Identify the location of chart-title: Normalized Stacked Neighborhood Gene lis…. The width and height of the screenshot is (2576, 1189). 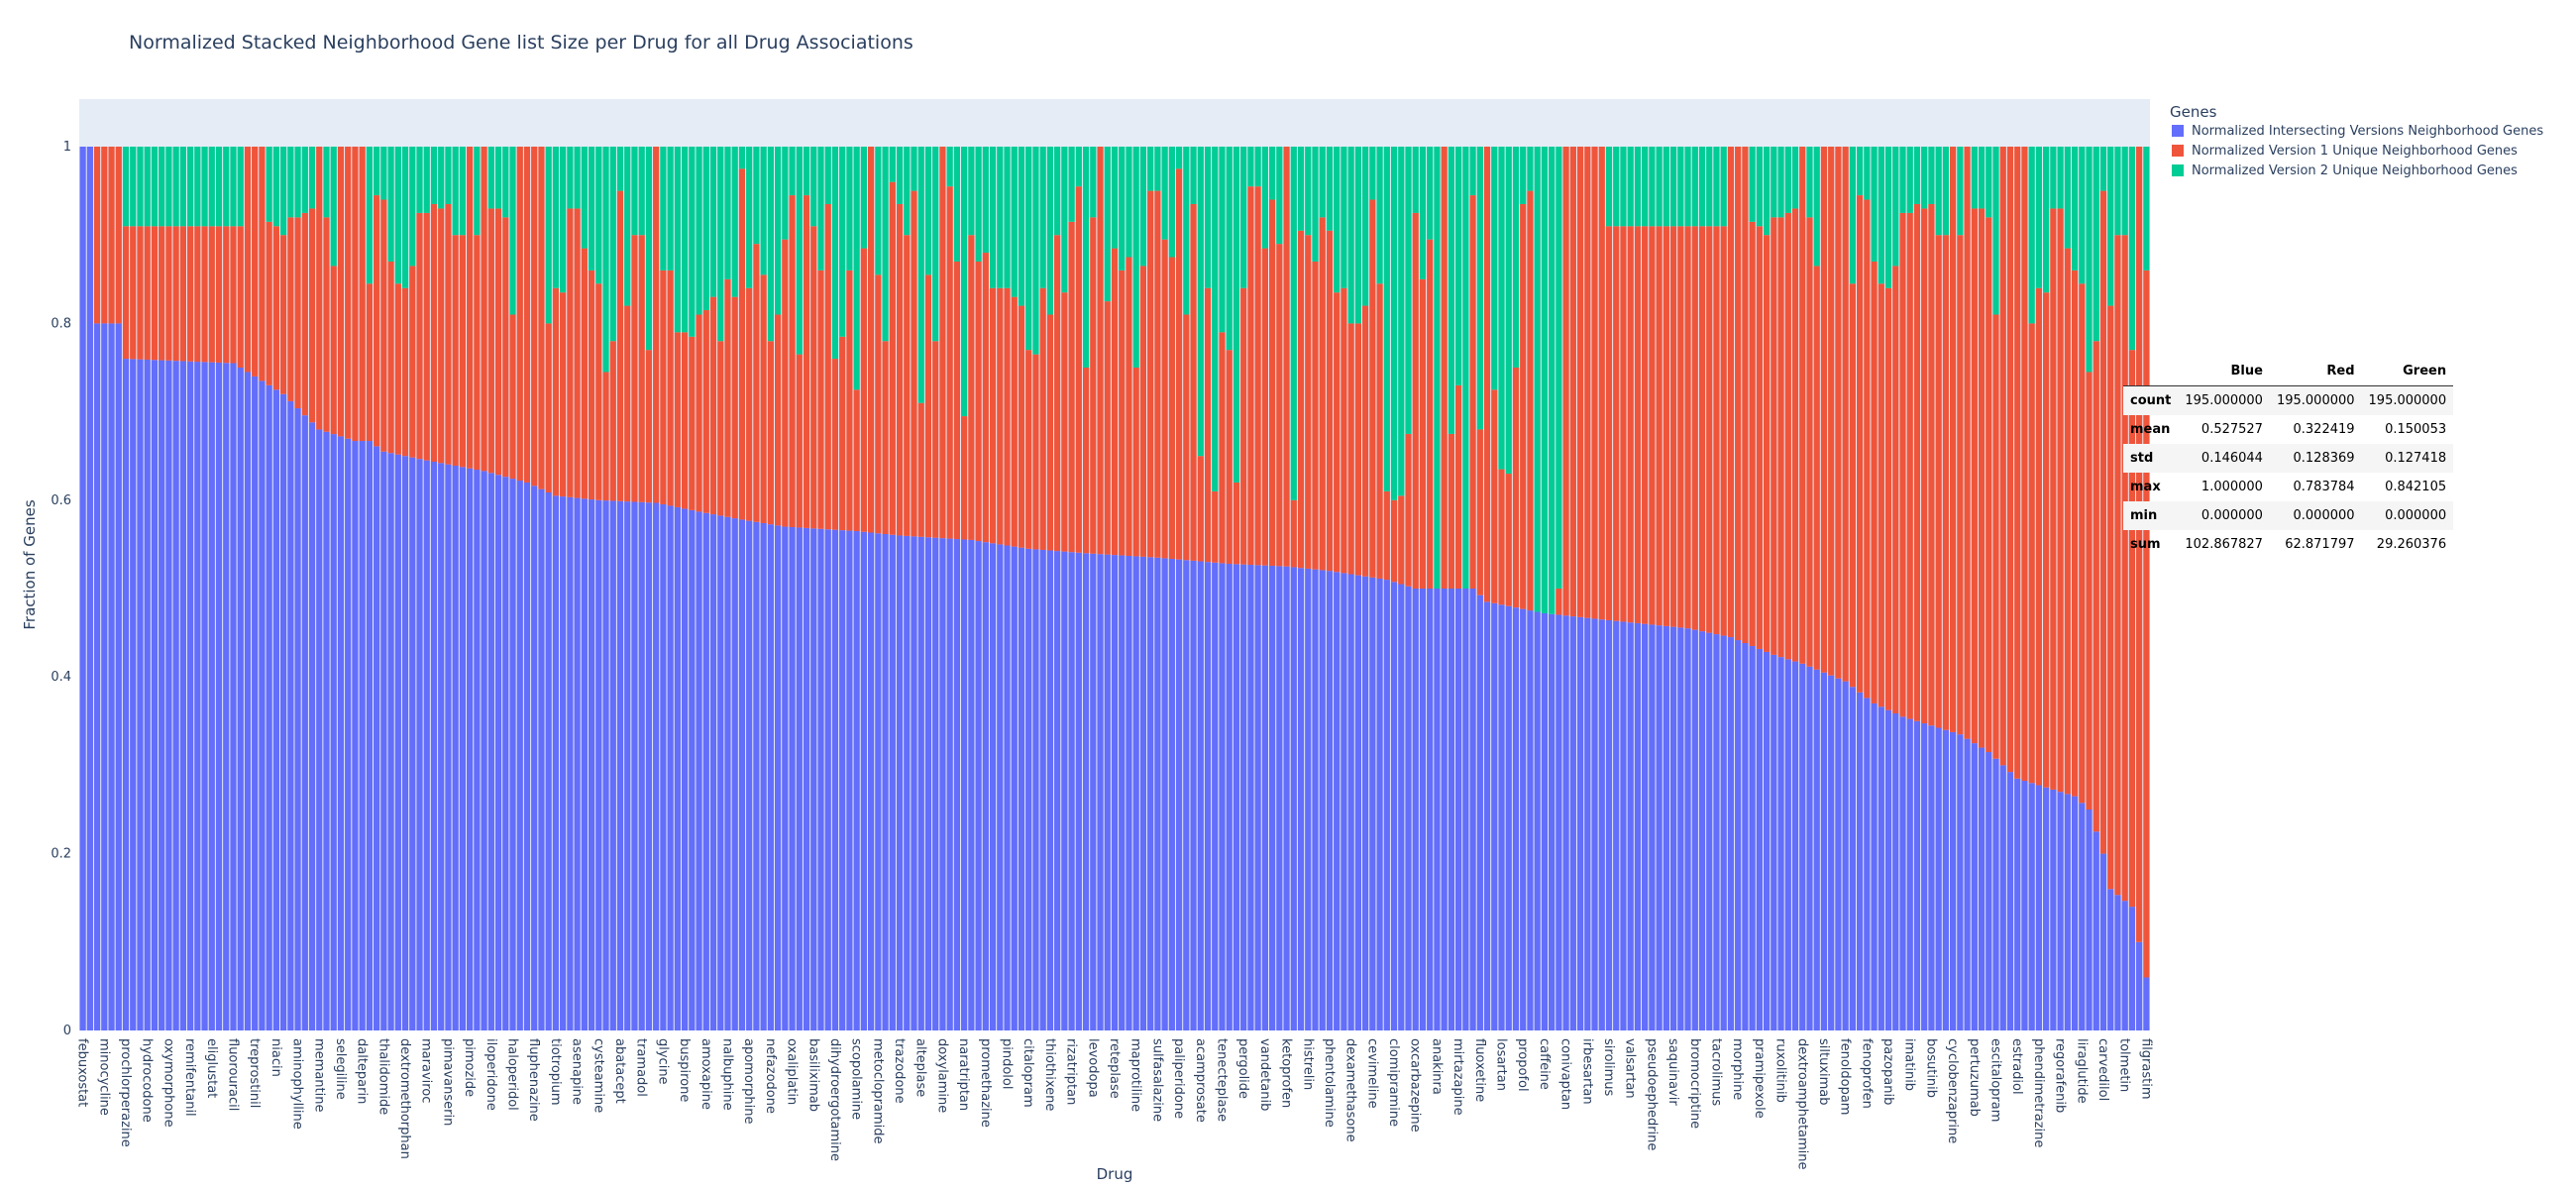
(521, 43).